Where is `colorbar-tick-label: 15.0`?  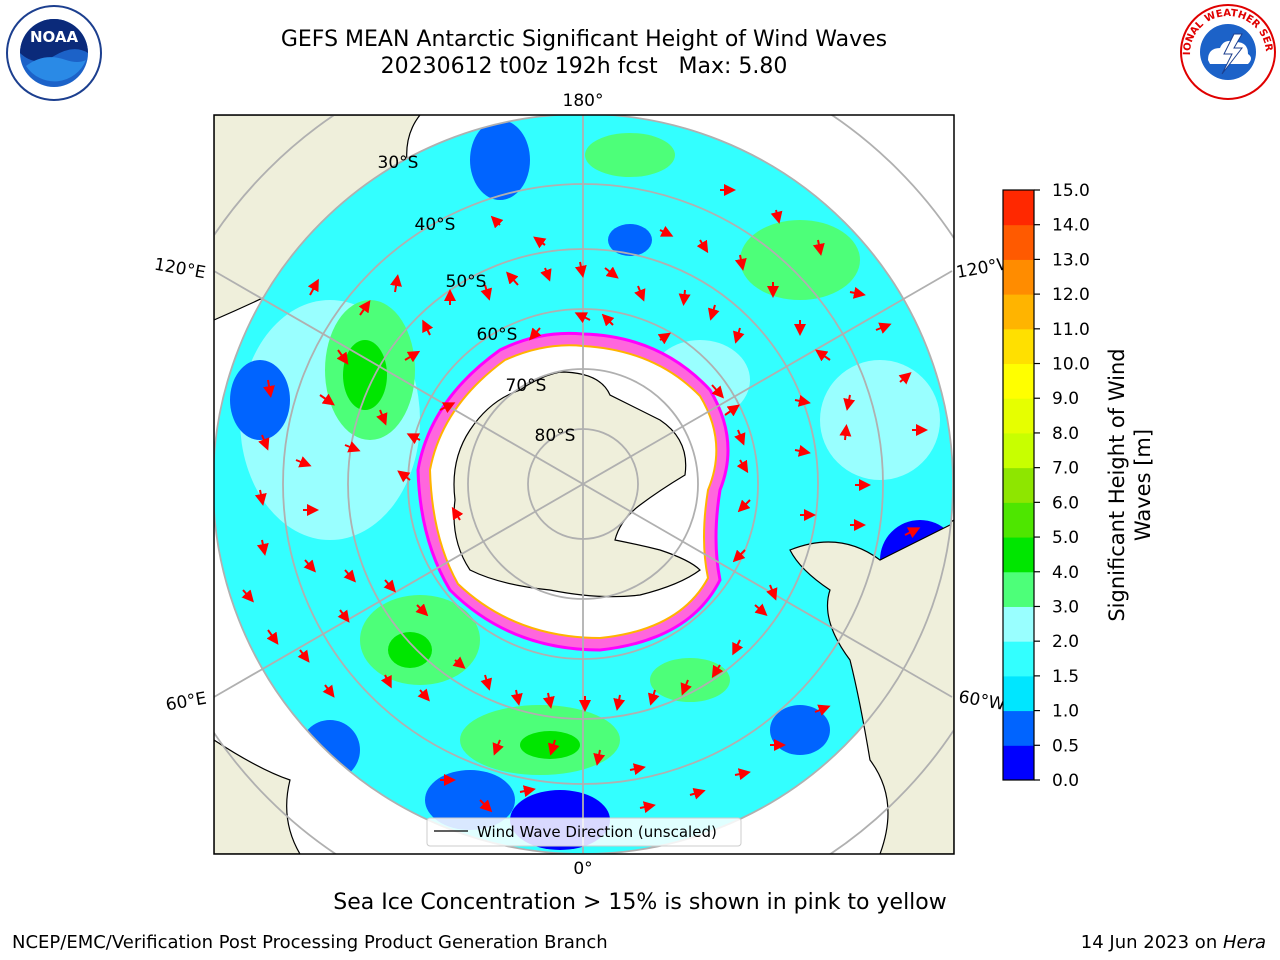 colorbar-tick-label: 15.0 is located at coordinates (1071, 191).